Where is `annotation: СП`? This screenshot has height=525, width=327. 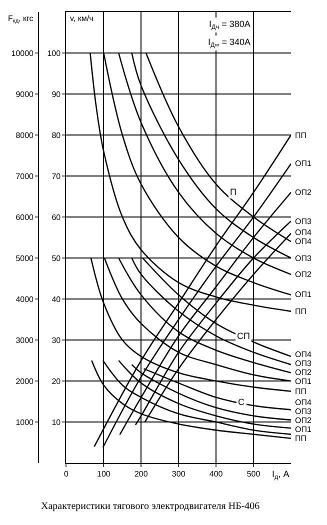
annotation: СП is located at coordinates (243, 336).